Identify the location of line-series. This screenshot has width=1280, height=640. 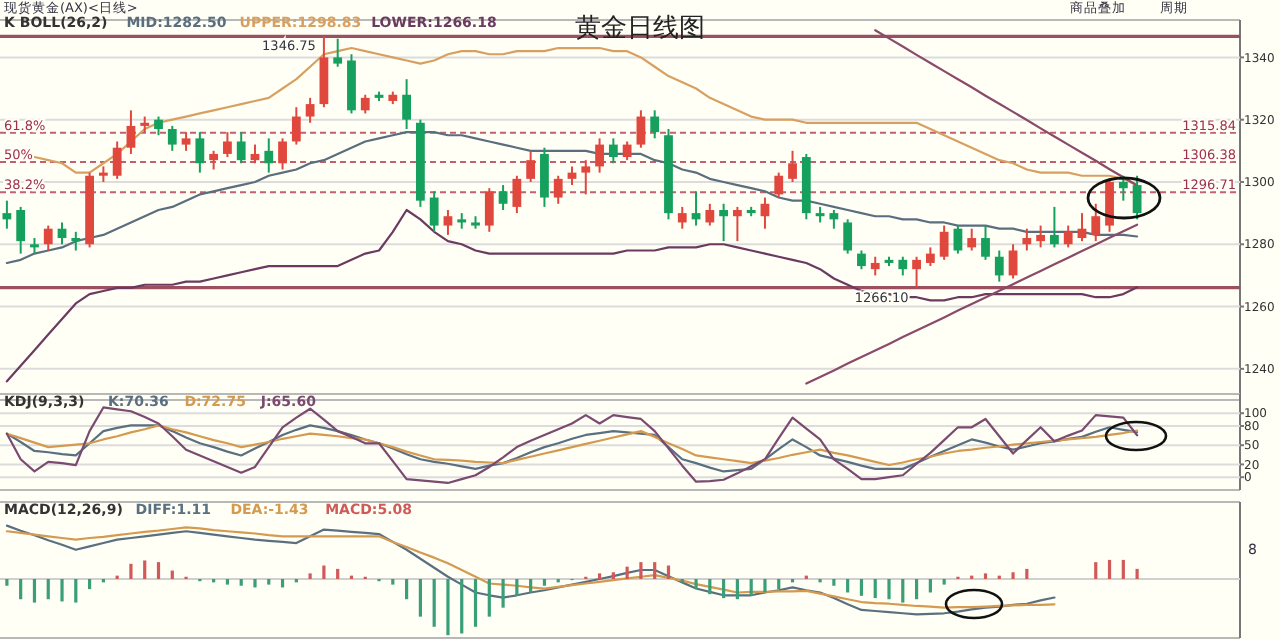
(972, 304).